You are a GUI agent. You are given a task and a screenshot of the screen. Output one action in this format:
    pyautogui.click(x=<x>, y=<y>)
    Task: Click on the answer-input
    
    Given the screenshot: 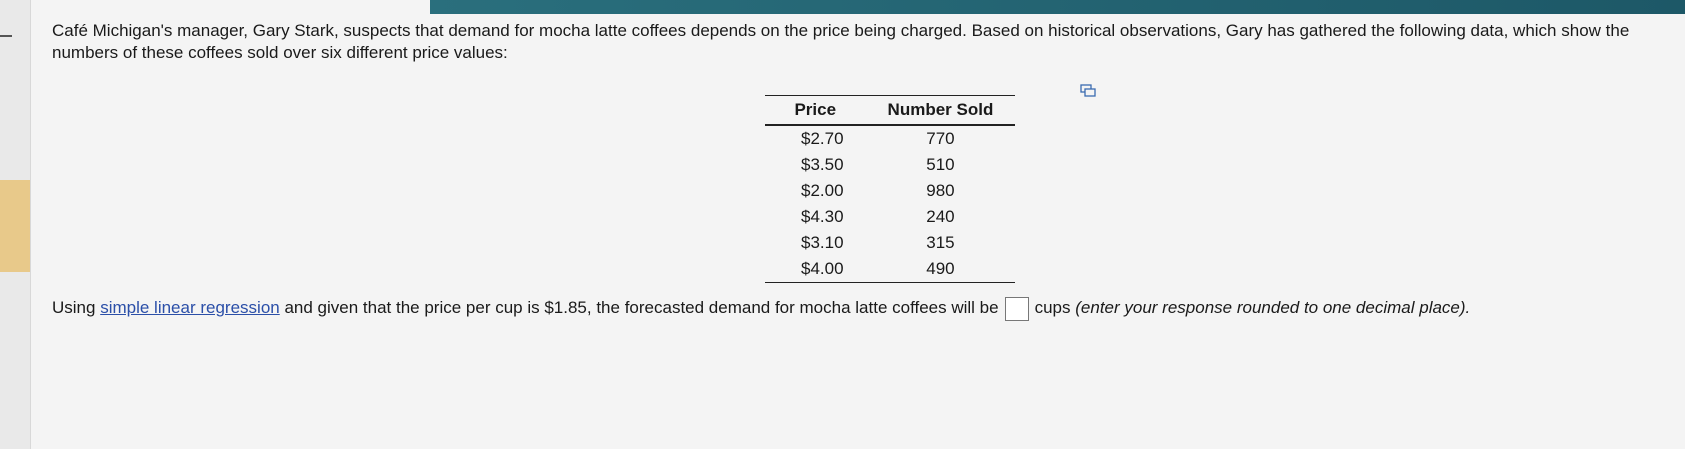 What is the action you would take?
    pyautogui.click(x=1016, y=308)
    